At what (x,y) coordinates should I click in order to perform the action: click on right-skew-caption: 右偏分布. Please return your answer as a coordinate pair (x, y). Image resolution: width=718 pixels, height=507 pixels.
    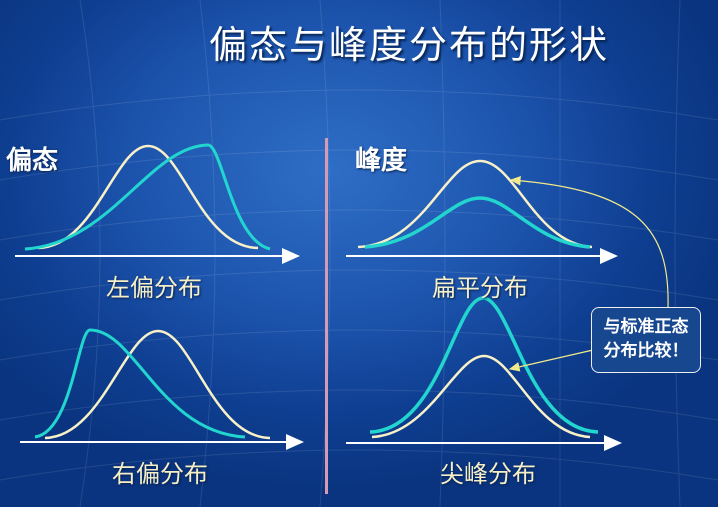
    Looking at the image, I should click on (160, 474).